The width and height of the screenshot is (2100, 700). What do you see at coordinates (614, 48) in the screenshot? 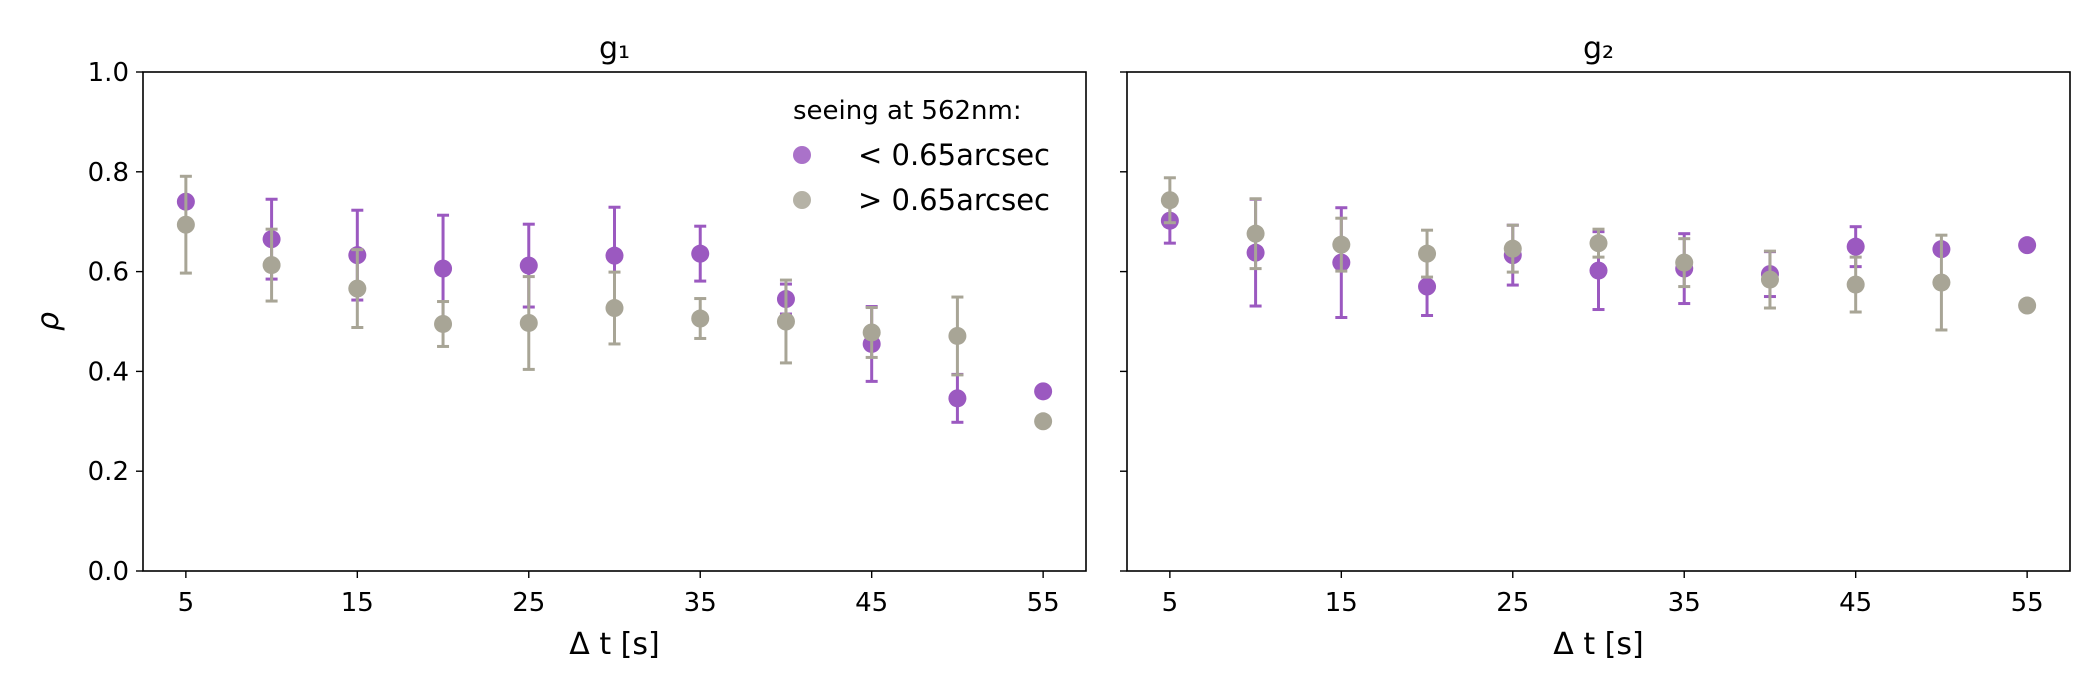
I see `chart-title: g₁` at bounding box center [614, 48].